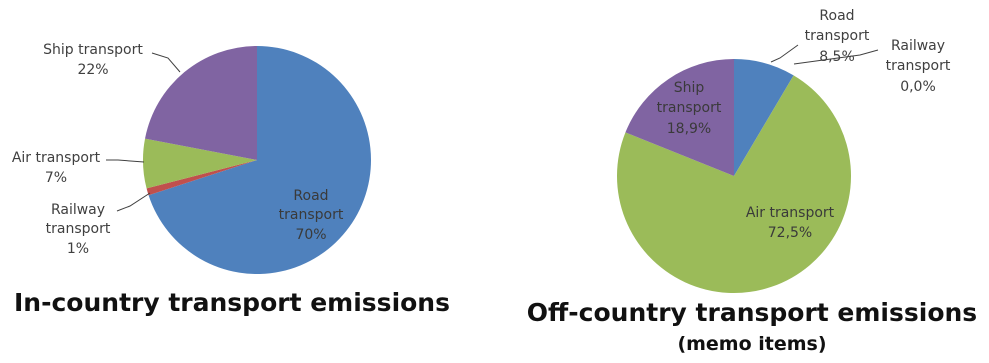 The image size is (989, 363). Describe the element at coordinates (784, 53) in the screenshot. I see `c2-road-leader` at that location.